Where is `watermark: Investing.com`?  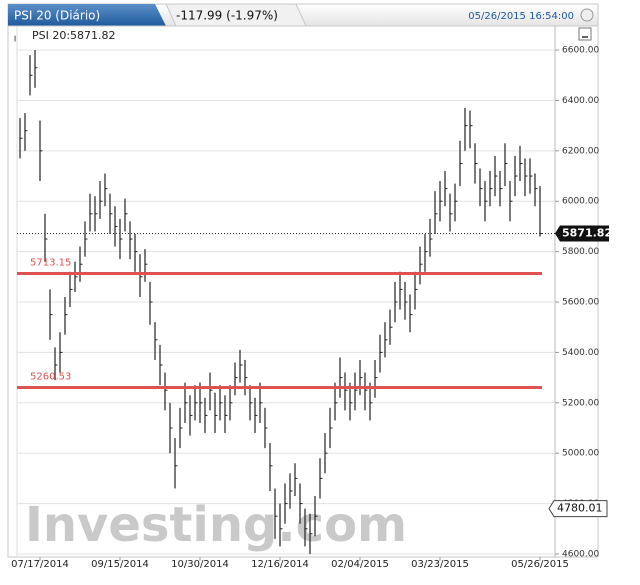
watermark: Investing.com is located at coordinates (216, 525).